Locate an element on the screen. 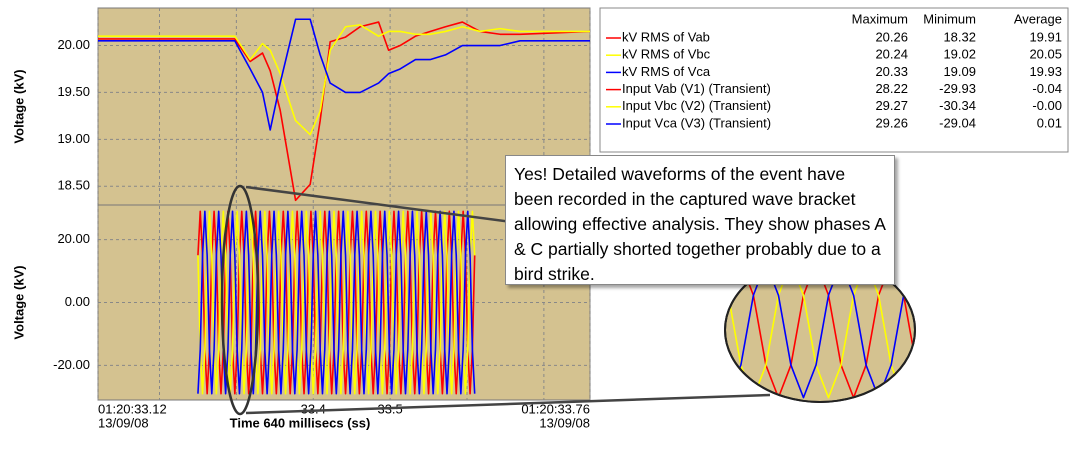  legend-stat: 20.24 is located at coordinates (891, 54).